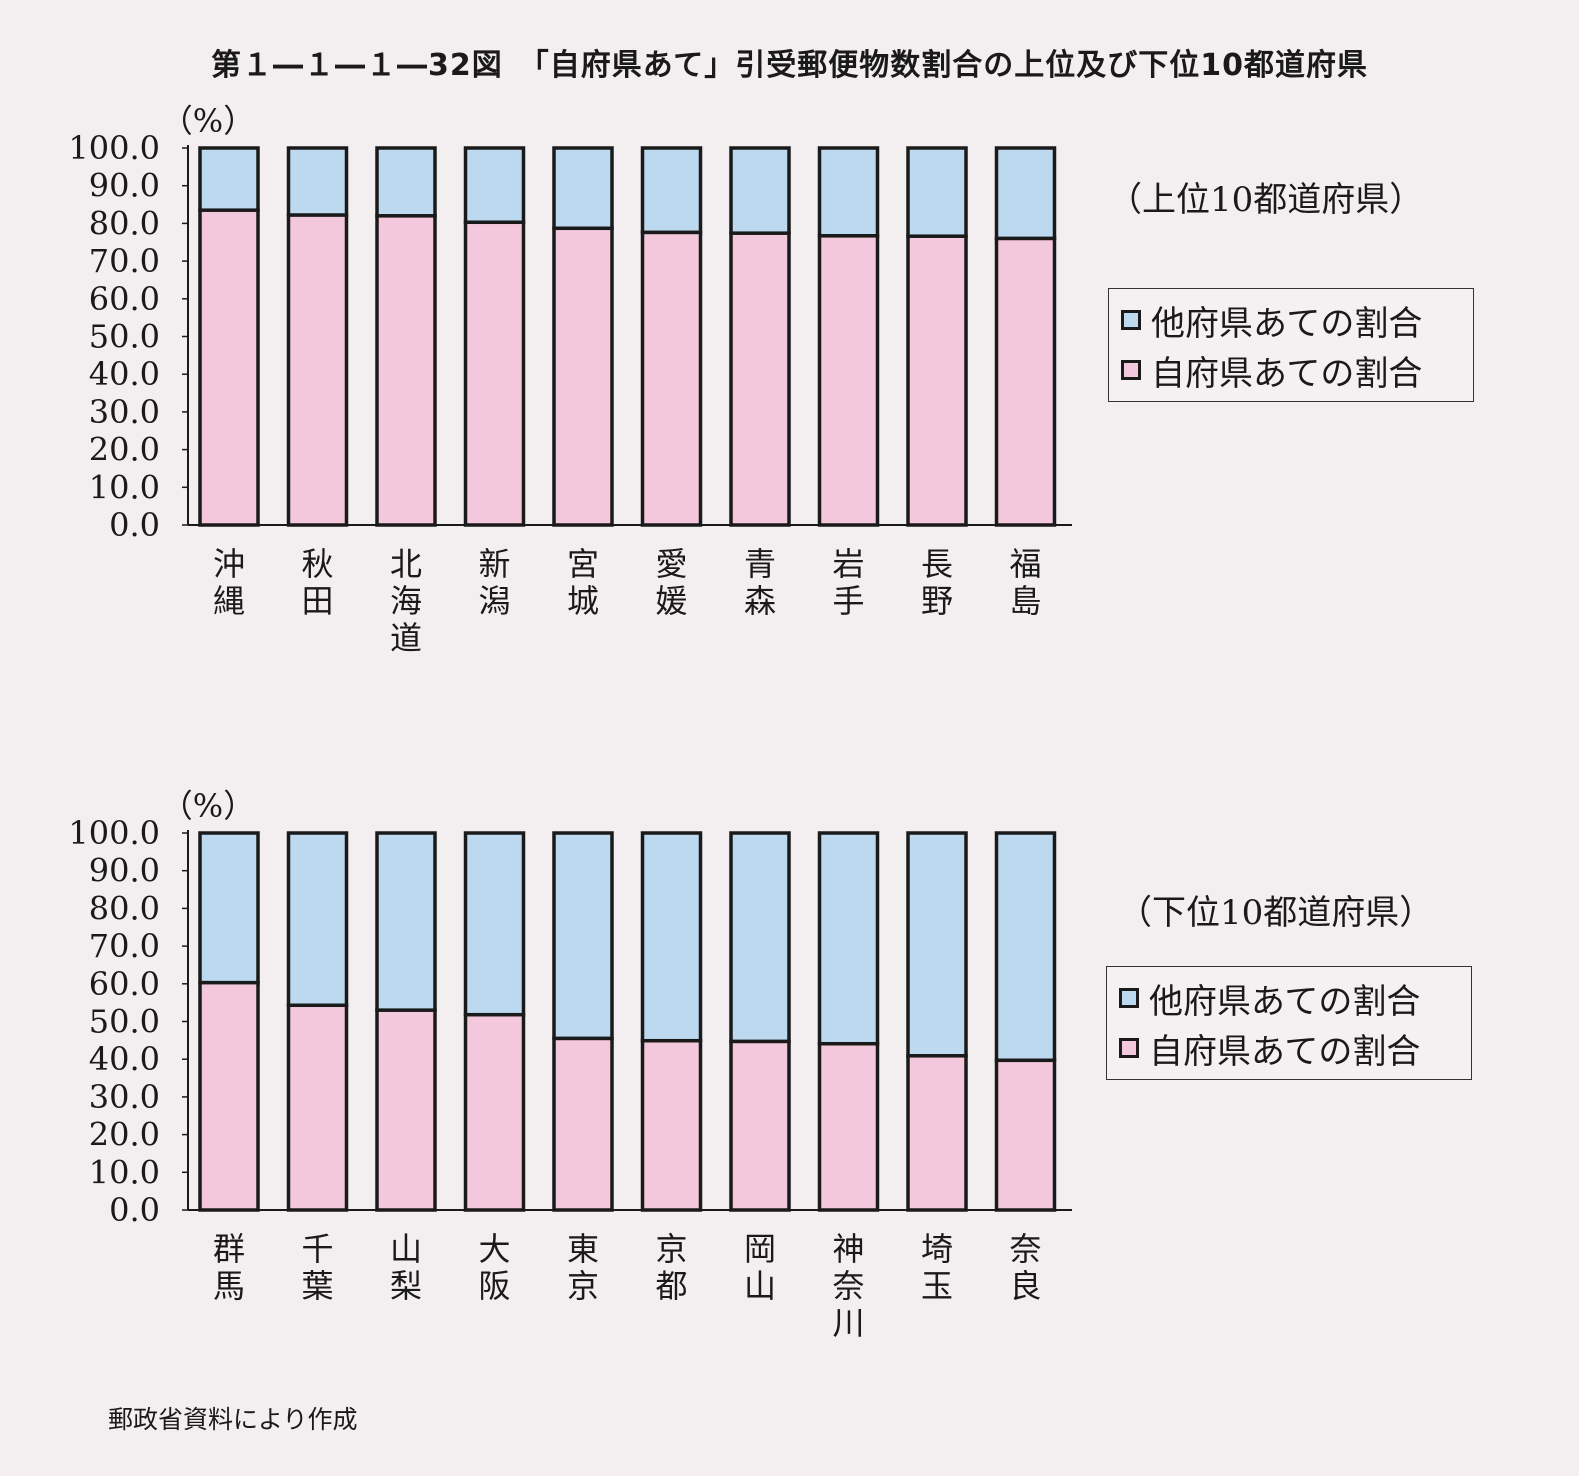 The height and width of the screenshot is (1476, 1579). Describe the element at coordinates (1276, 913) in the screenshot. I see `bottom10-subtitle: （下位10都道府県）` at that location.